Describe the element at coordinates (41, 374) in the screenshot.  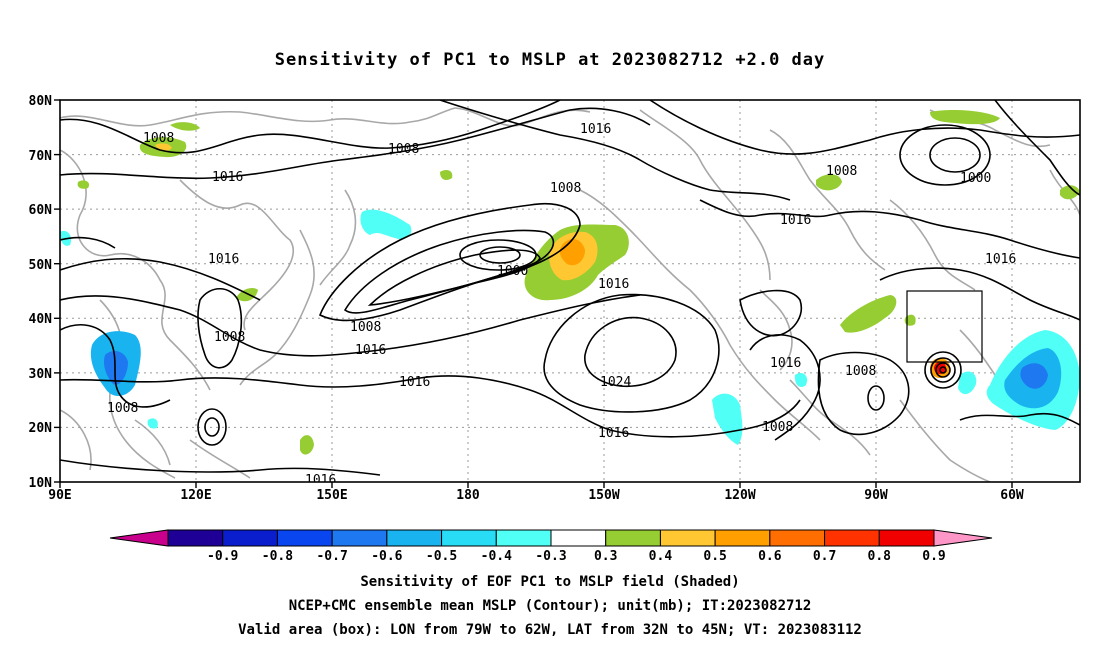
I see `lat-label: 30N` at that location.